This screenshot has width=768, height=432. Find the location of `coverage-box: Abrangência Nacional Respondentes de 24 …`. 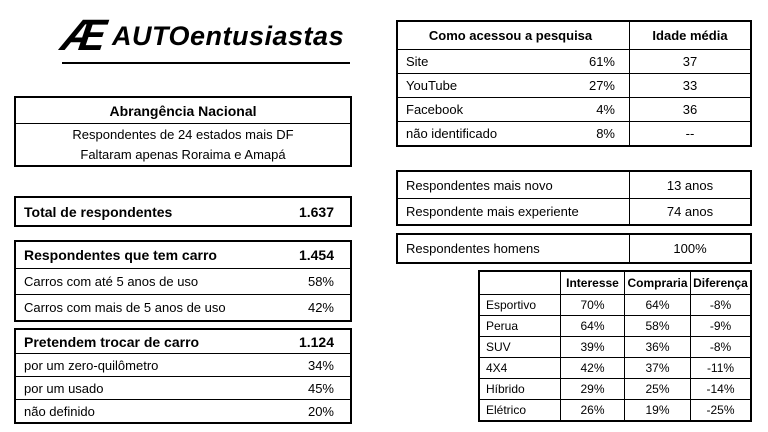

coverage-box: Abrangência Nacional Respondentes de 24 … is located at coordinates (183, 131).